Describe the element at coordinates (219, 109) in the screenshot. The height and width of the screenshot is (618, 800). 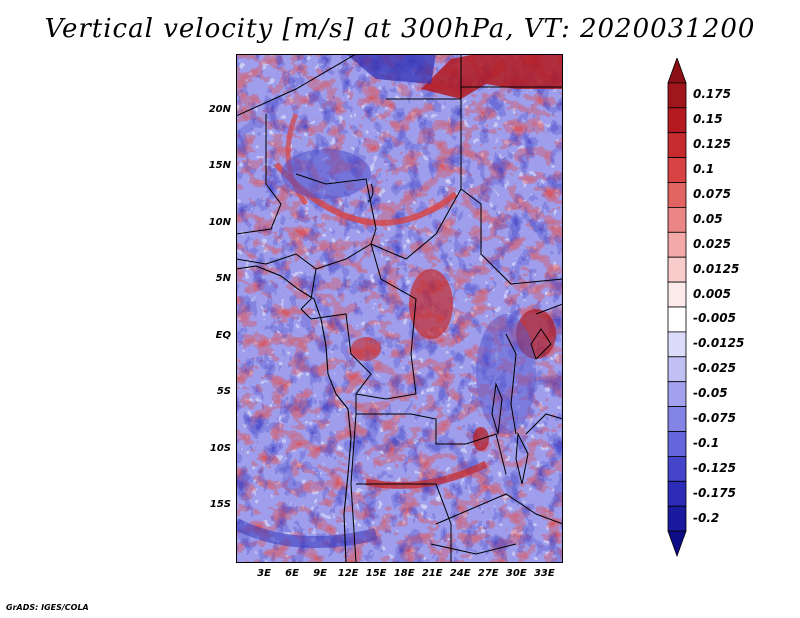
I see `lat-tick-label: 20N` at that location.